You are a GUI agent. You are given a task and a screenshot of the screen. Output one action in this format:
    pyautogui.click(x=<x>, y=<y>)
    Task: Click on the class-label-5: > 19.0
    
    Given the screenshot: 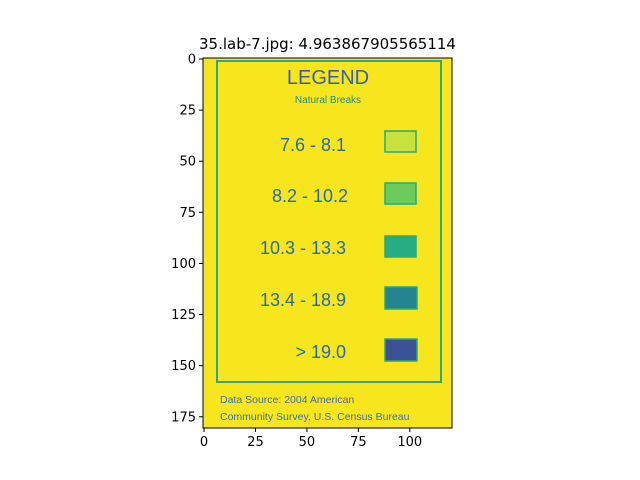 What is the action you would take?
    pyautogui.click(x=320, y=352)
    